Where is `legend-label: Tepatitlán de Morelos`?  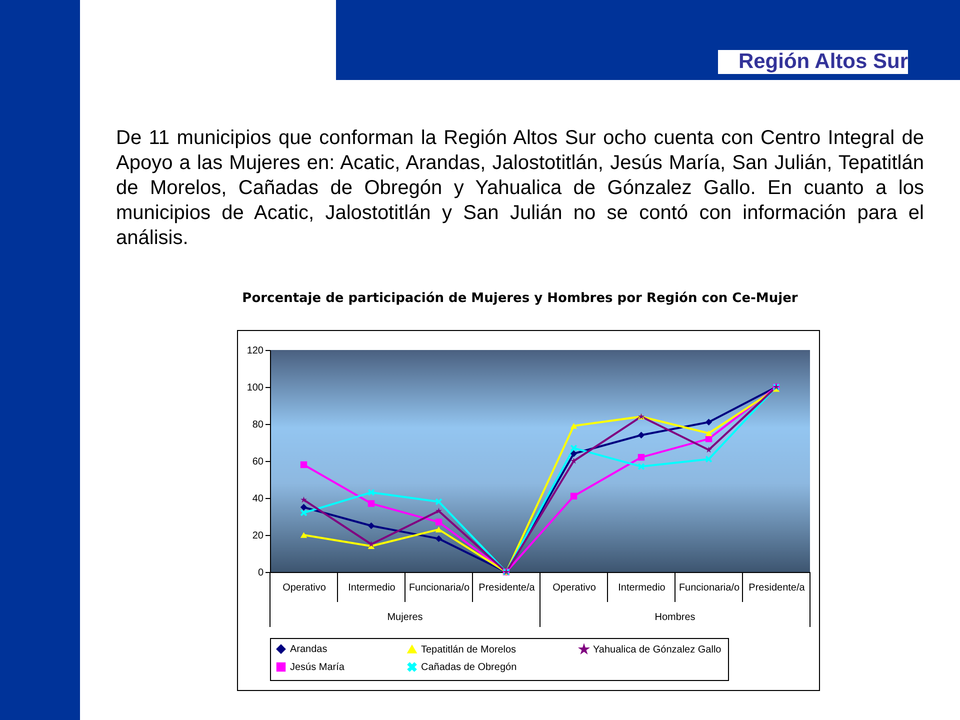 legend-label: Tepatitlán de Morelos is located at coordinates (468, 650).